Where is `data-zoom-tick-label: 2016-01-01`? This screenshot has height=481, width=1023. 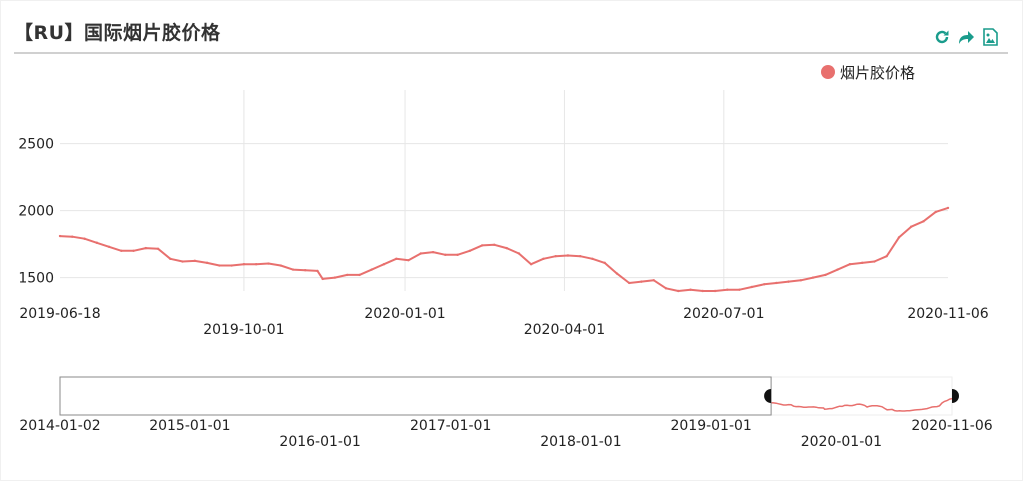 data-zoom-tick-label: 2016-01-01 is located at coordinates (319, 442).